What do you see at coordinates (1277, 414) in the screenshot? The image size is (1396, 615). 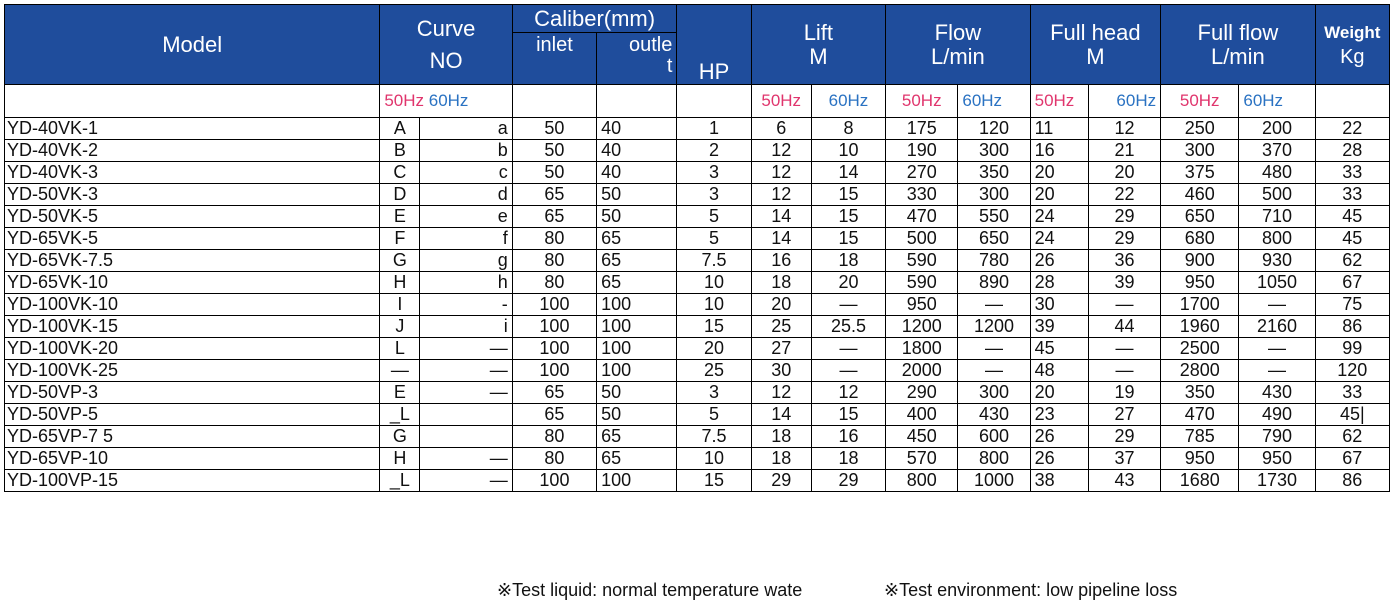 I see `cell-fullflow-60hz: 490` at bounding box center [1277, 414].